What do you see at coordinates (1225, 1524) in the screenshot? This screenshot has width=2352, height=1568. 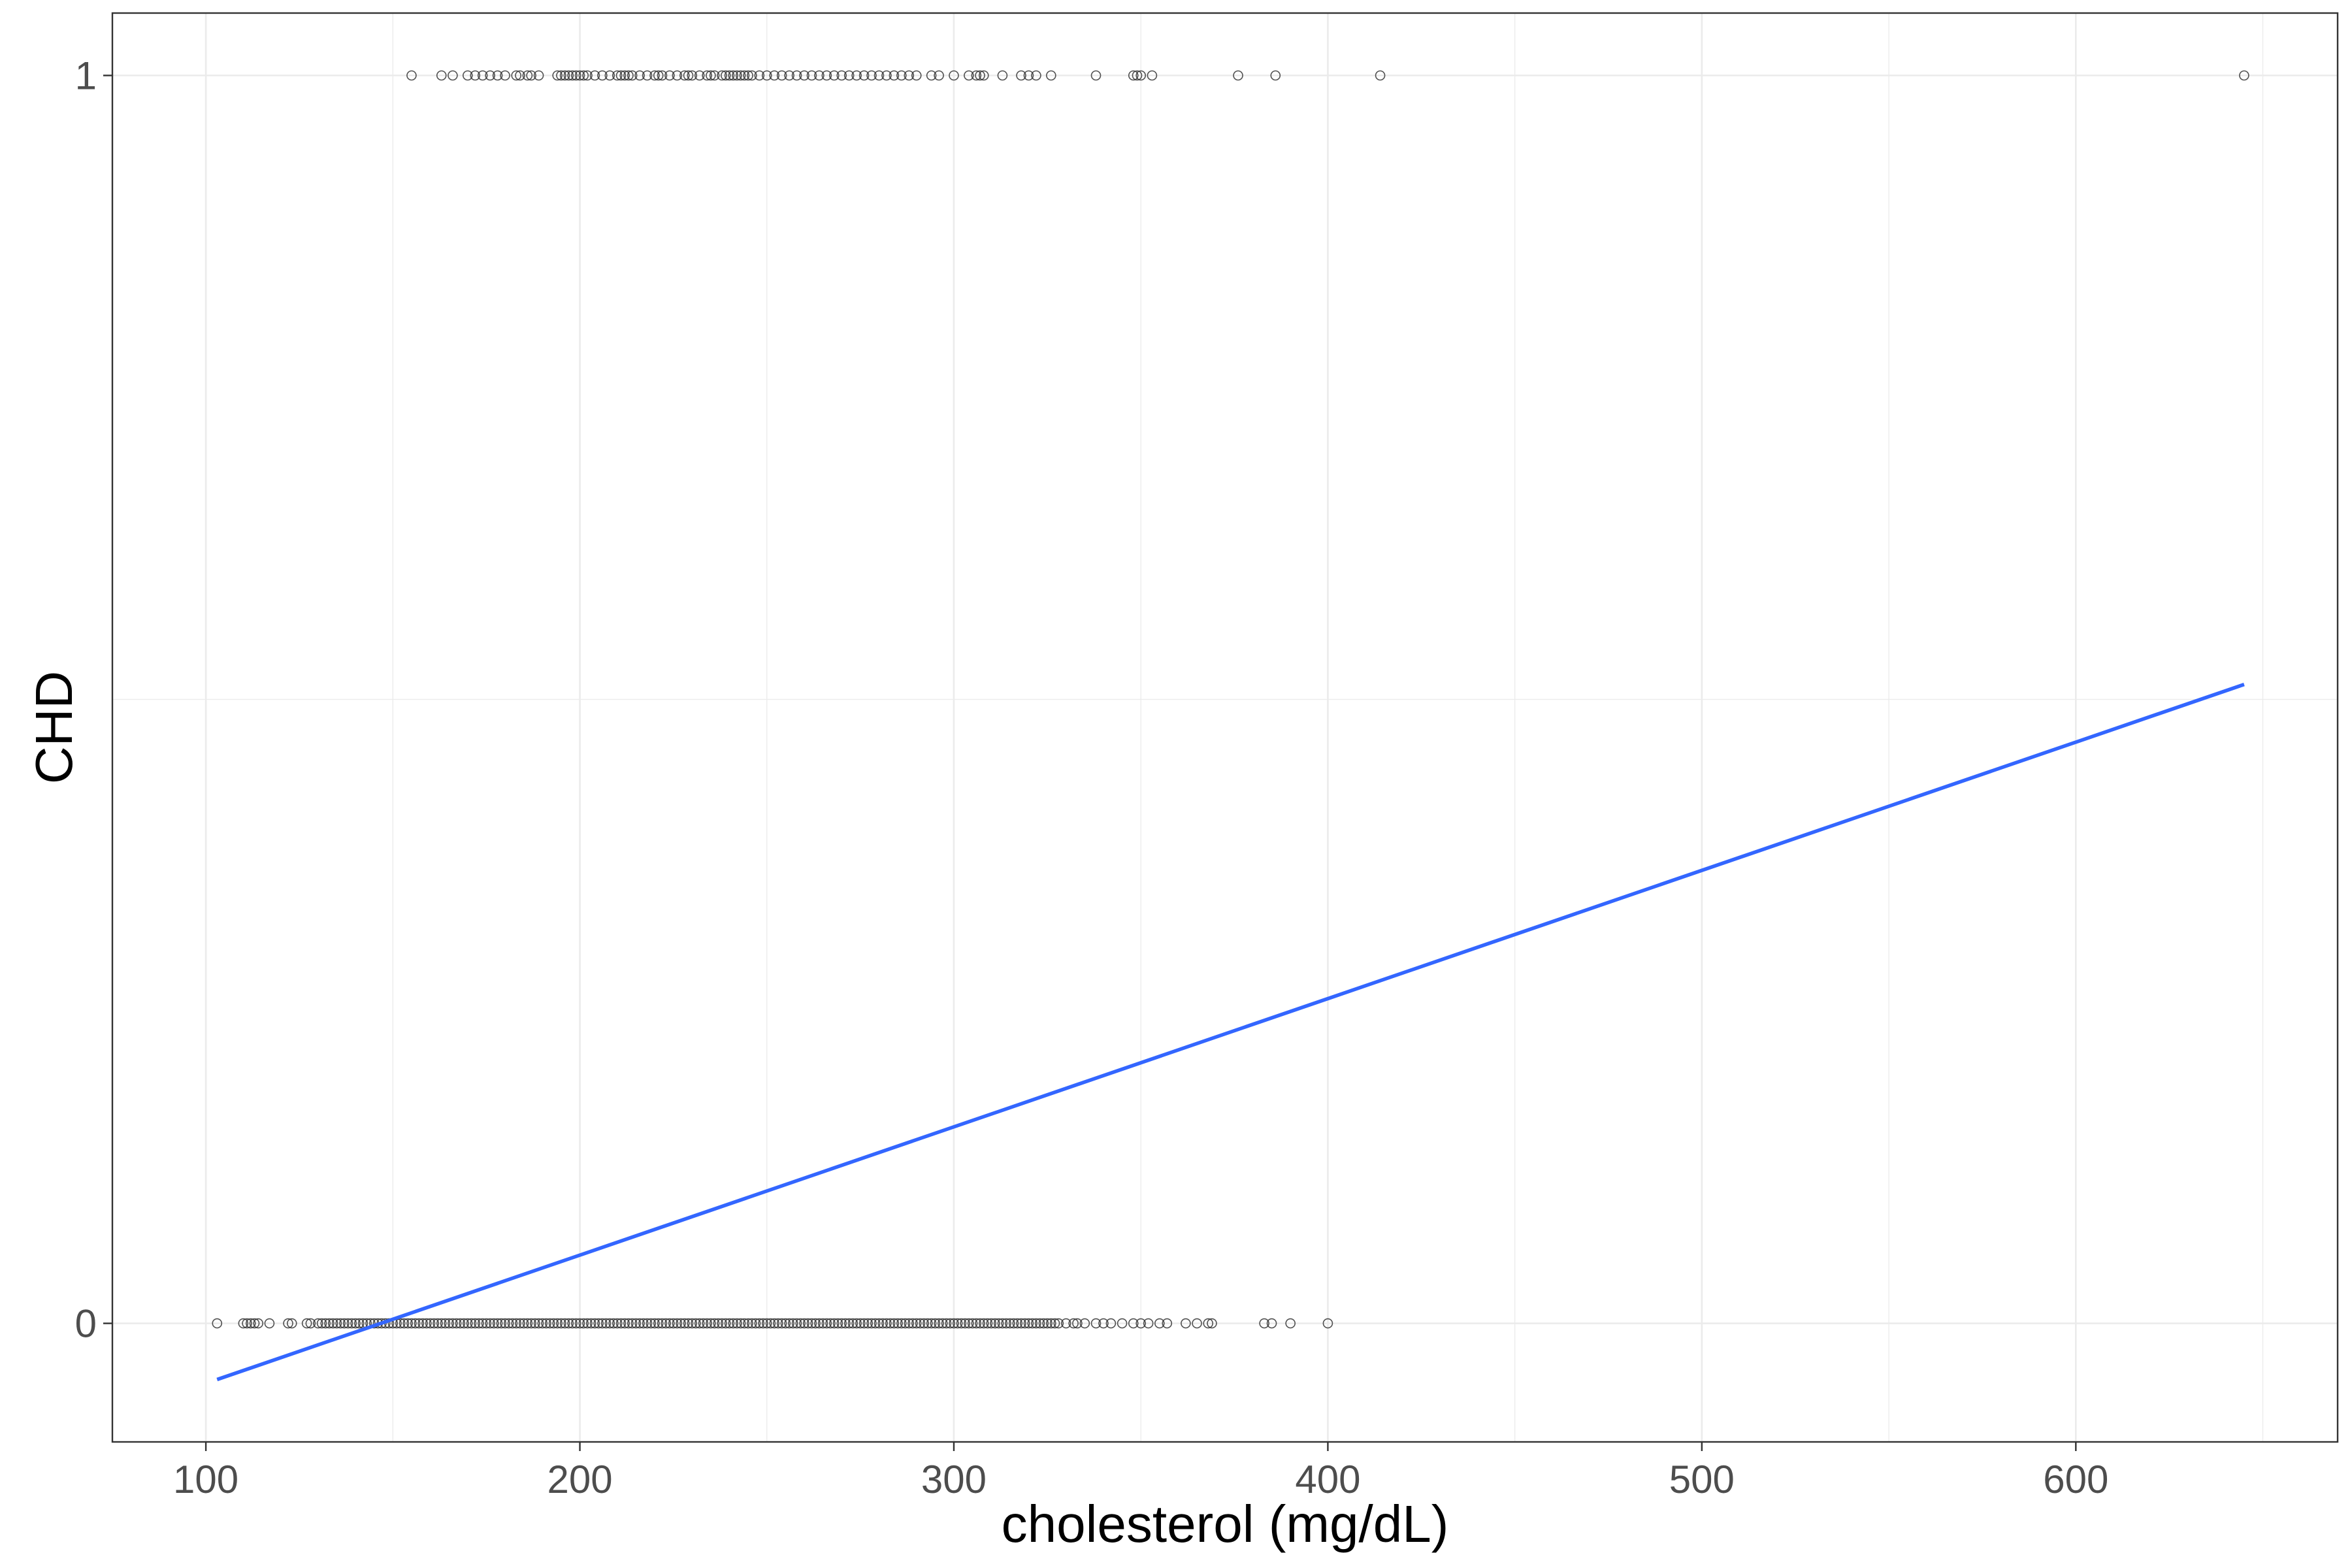 I see `x-axis-title: cholesterol (mg/dL)` at bounding box center [1225, 1524].